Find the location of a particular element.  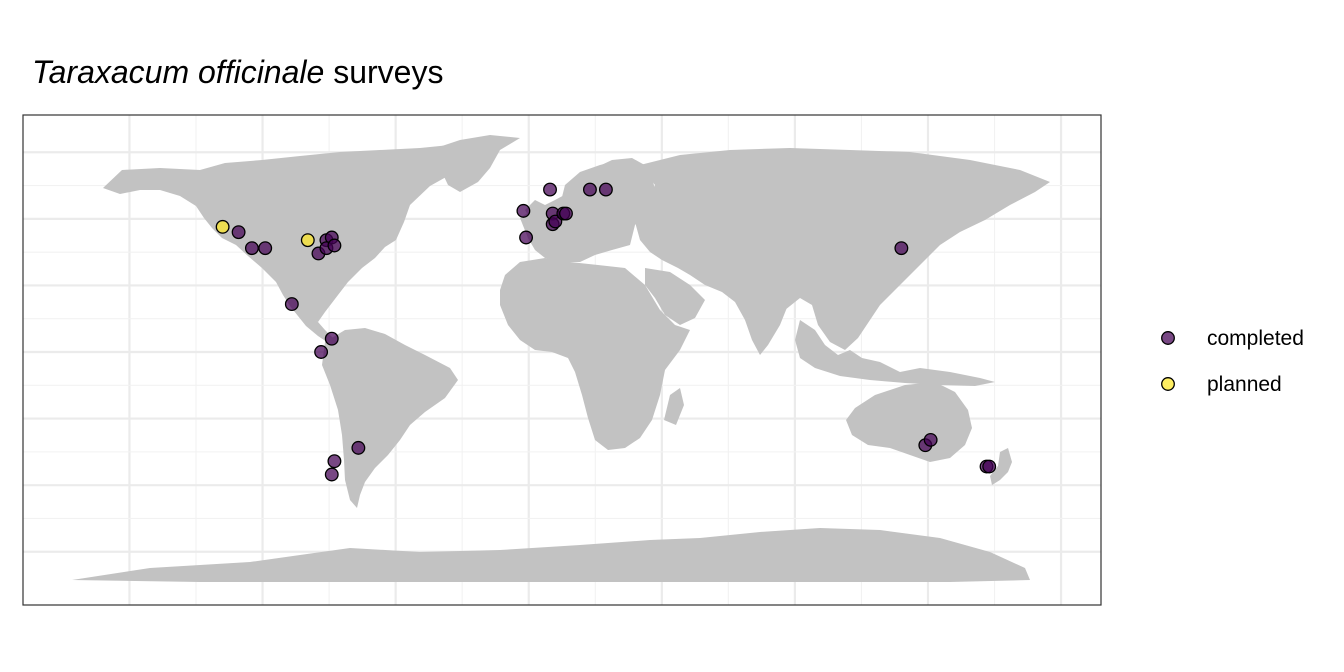

land-antarctica is located at coordinates (551, 555).